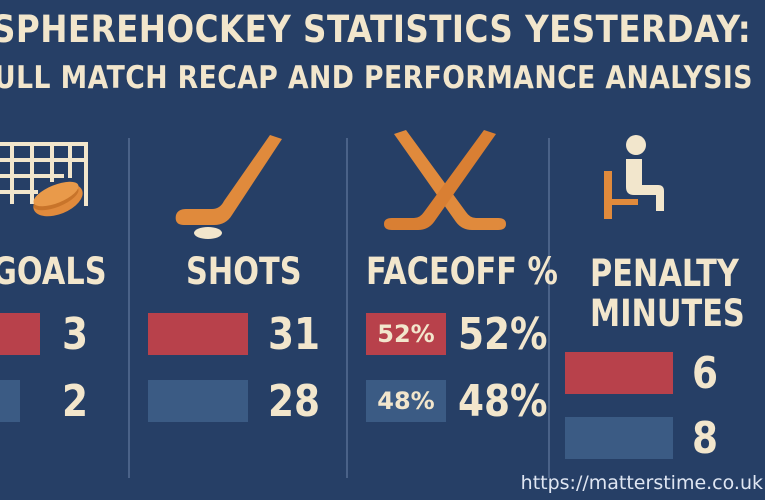 This screenshot has width=765, height=500. I want to click on faceoff-away-value: 48%, so click(503, 401).